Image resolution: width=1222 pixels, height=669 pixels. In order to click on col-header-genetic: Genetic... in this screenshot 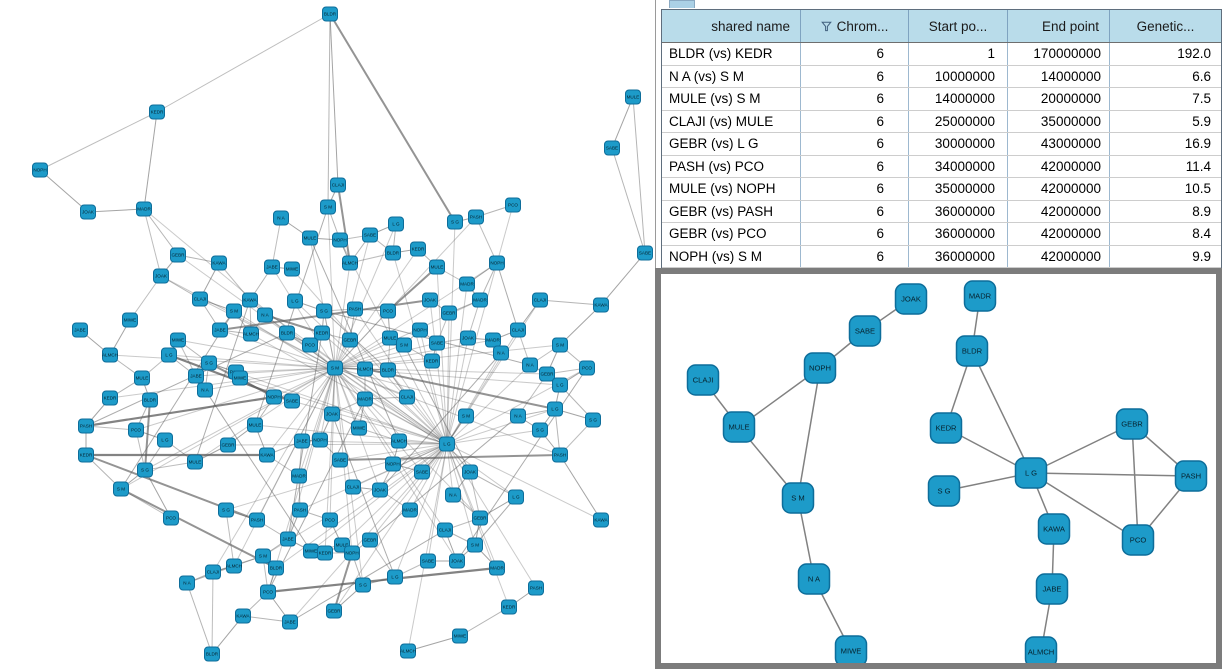, I will do `click(1165, 26)`.